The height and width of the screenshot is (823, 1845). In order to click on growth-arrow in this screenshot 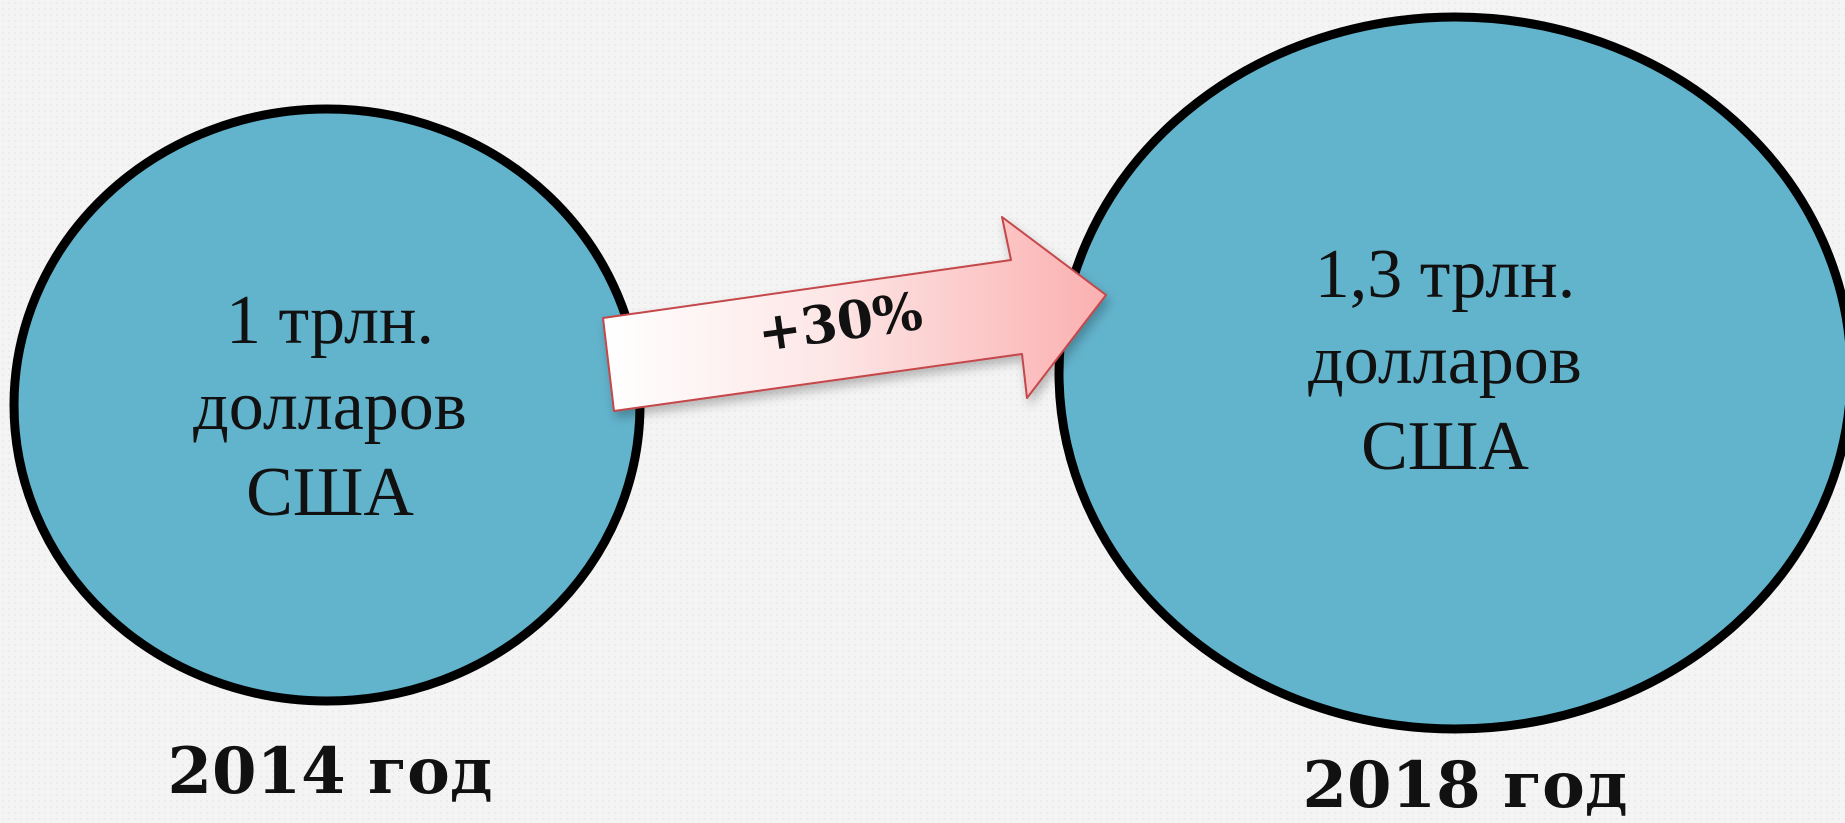, I will do `click(854, 314)`.